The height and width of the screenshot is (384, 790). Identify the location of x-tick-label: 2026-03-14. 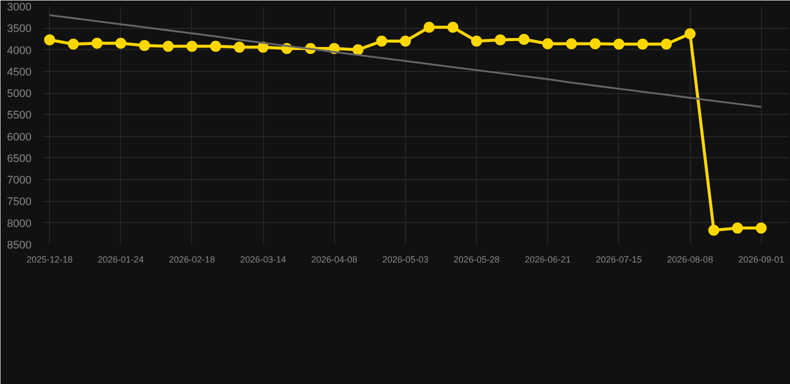
(263, 259).